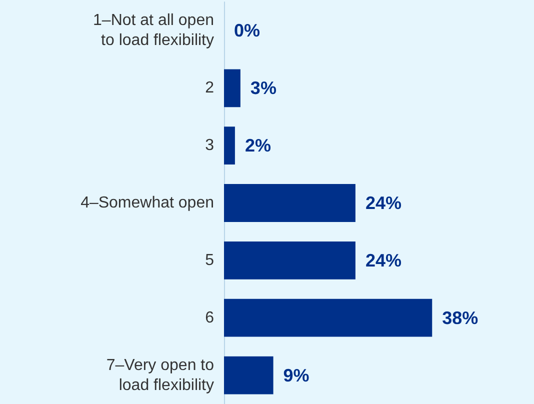 Image resolution: width=534 pixels, height=404 pixels. Describe the element at coordinates (460, 318) in the screenshot. I see `data-label: 38%` at that location.